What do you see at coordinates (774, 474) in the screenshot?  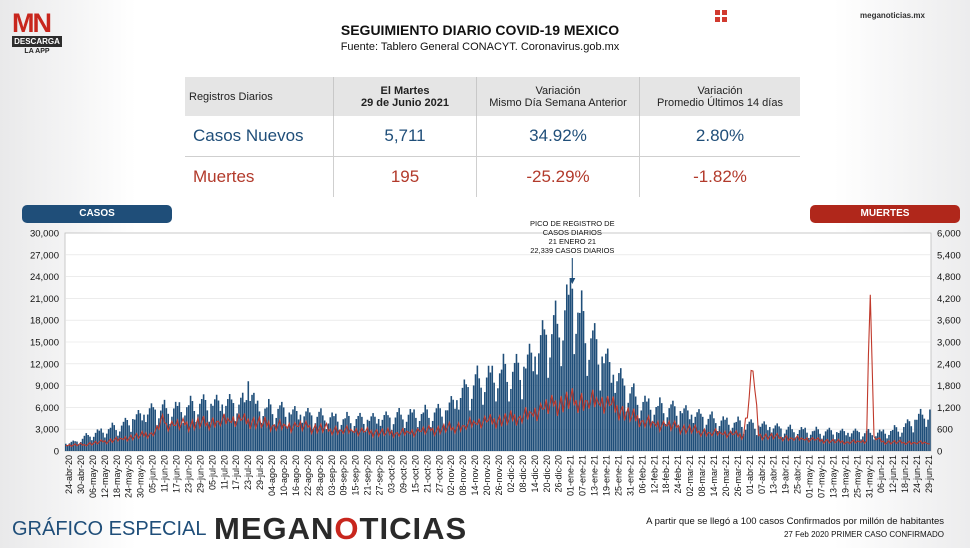 I see `x-tick-label: 13-abr-21` at bounding box center [774, 474].